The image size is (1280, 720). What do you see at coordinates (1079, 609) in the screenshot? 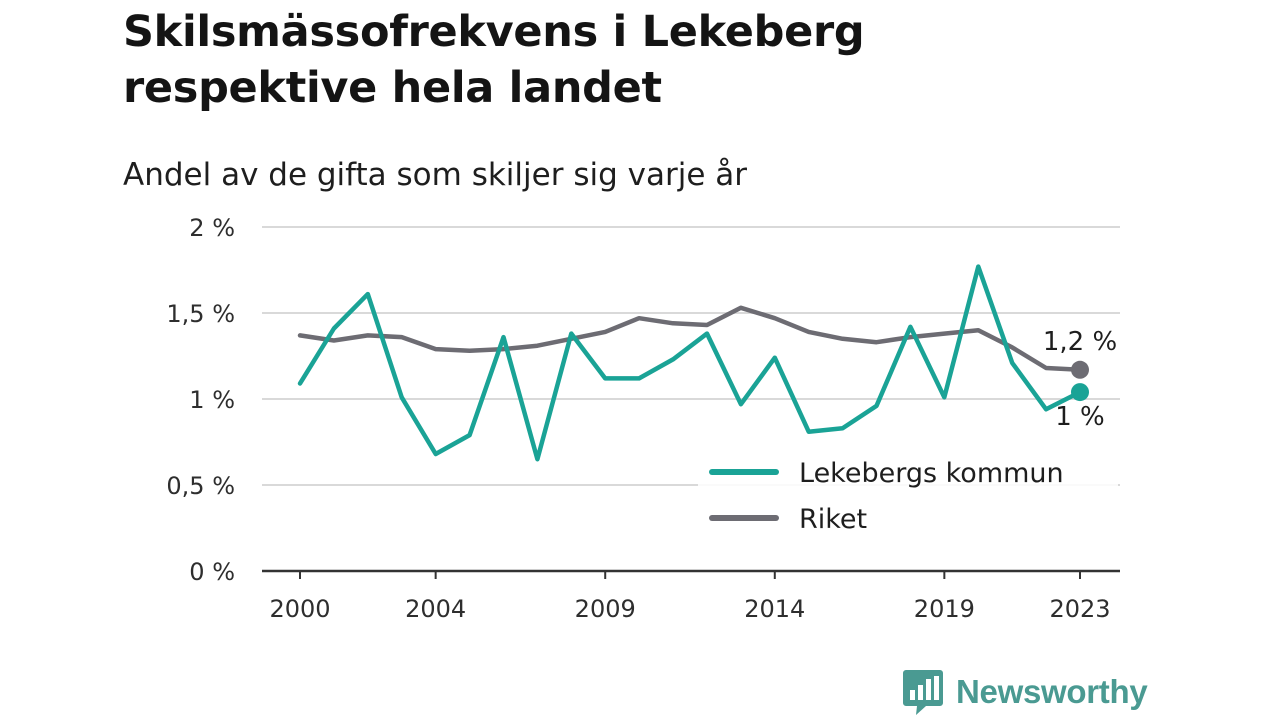
I see `x-tick-label: 2023` at bounding box center [1079, 609].